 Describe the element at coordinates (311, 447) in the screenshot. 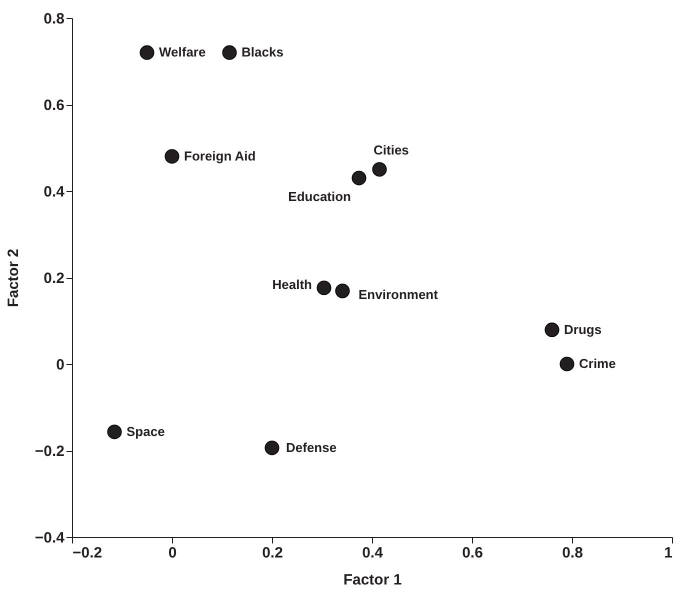

I see `annotation: Defense` at that location.